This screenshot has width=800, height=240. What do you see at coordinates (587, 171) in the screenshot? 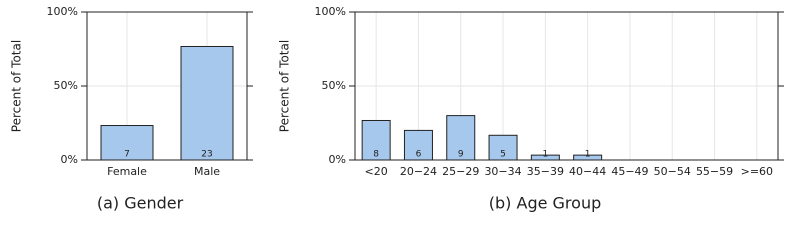
I see `x-tick-label: 40−44` at bounding box center [587, 171].